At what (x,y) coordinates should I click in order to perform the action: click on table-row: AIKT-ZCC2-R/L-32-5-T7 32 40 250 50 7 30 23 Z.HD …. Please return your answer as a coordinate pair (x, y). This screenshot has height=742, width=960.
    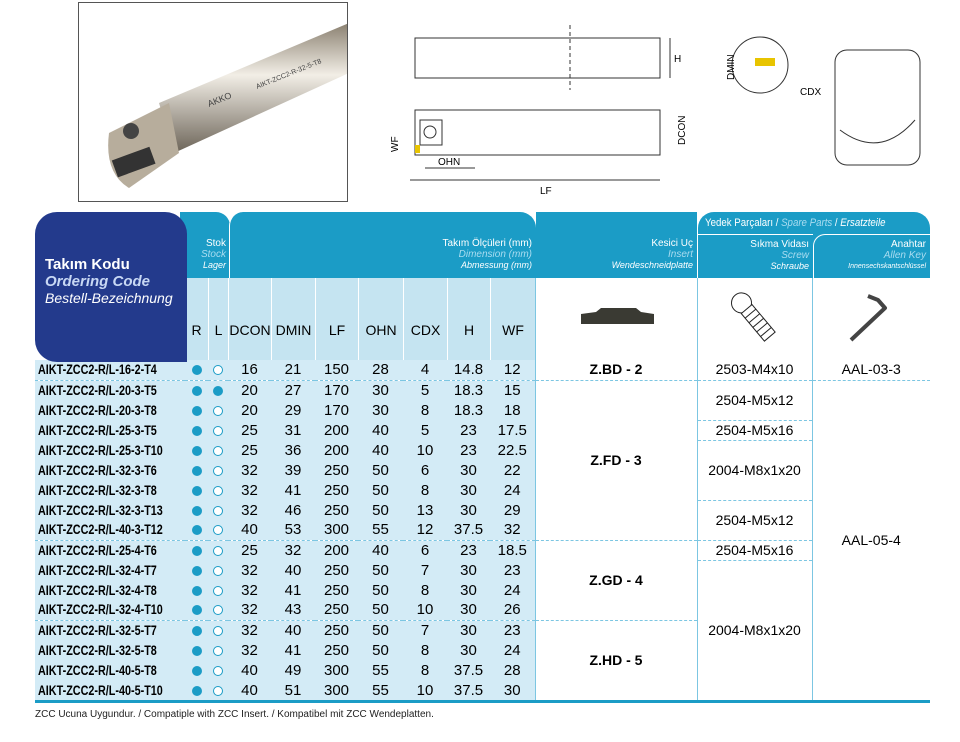
    Looking at the image, I should click on (482, 659).